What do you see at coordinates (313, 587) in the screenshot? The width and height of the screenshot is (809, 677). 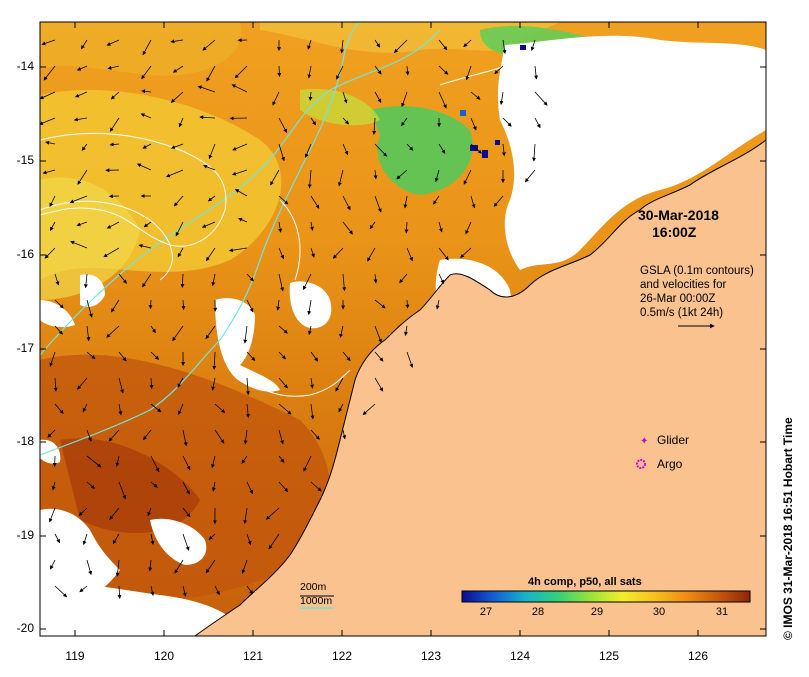 I see `isobath-key-200m: 200m` at bounding box center [313, 587].